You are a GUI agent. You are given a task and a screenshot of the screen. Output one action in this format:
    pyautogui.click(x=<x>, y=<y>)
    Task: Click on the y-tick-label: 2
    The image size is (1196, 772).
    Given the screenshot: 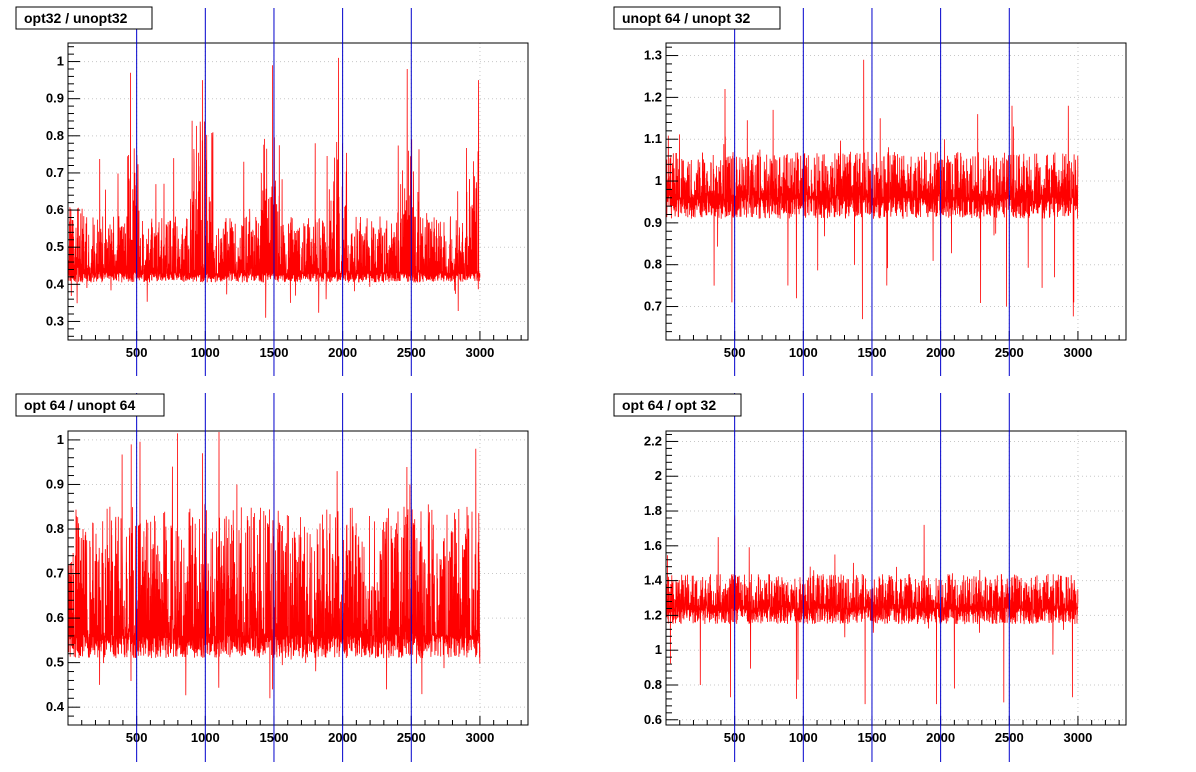 What is the action you would take?
    pyautogui.click(x=658, y=475)
    